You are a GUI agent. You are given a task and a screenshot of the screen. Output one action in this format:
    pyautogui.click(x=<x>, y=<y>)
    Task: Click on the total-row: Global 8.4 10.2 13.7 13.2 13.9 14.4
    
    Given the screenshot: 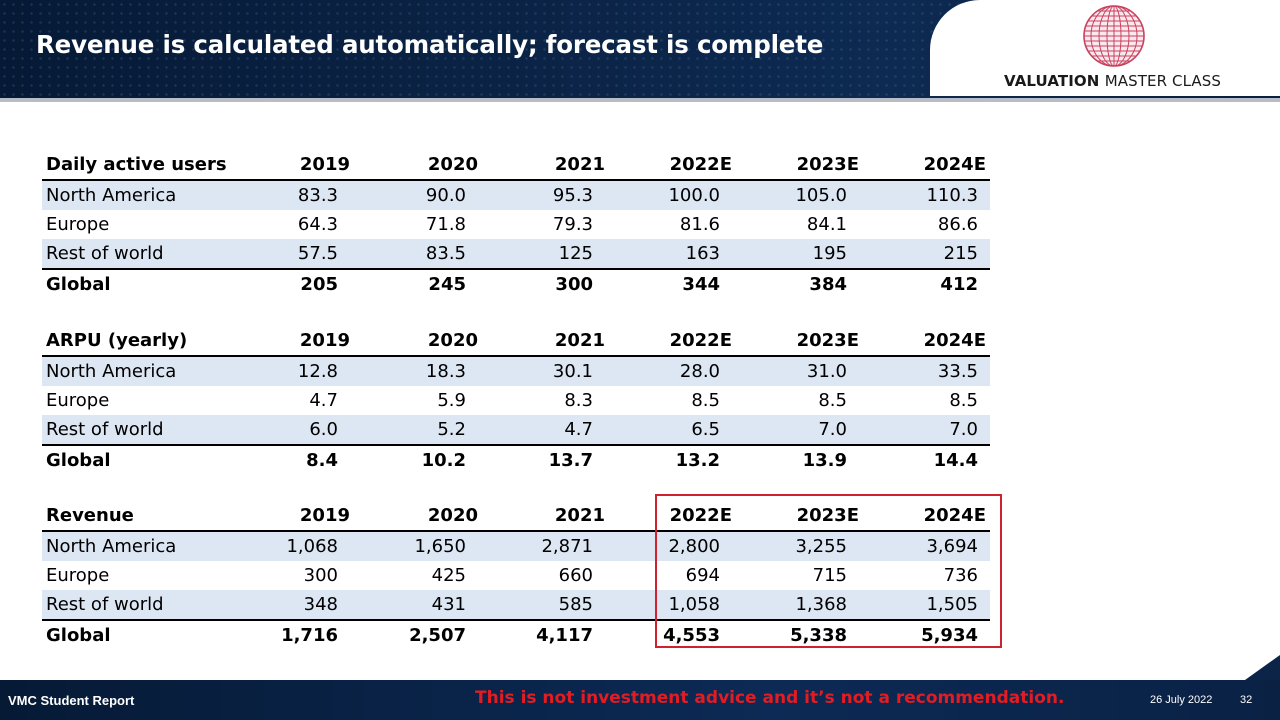 What is the action you would take?
    pyautogui.click(x=516, y=459)
    